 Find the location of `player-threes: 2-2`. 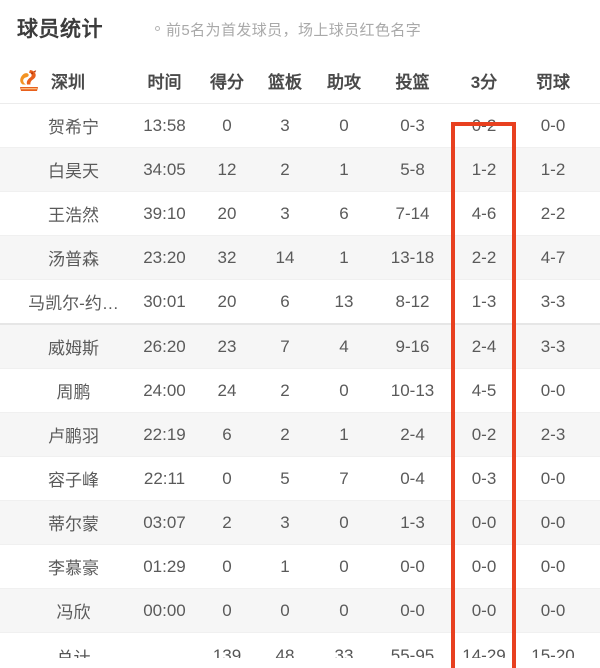

player-threes: 2-2 is located at coordinates (484, 257).